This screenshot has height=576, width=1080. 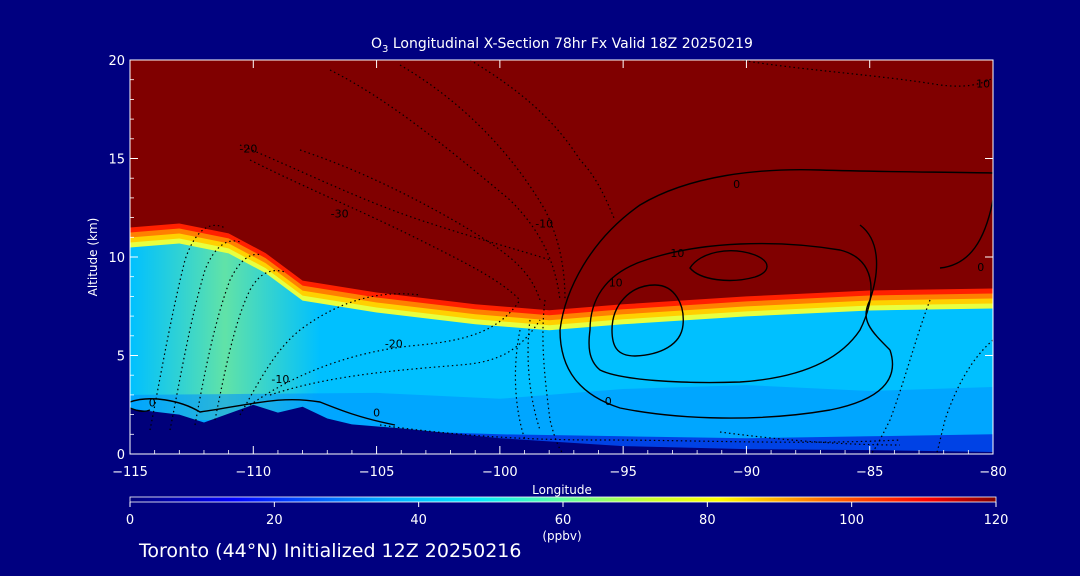 I want to click on colorbar: 0 20 40 60 80 100 120 (ppbv), so click(x=567, y=519).